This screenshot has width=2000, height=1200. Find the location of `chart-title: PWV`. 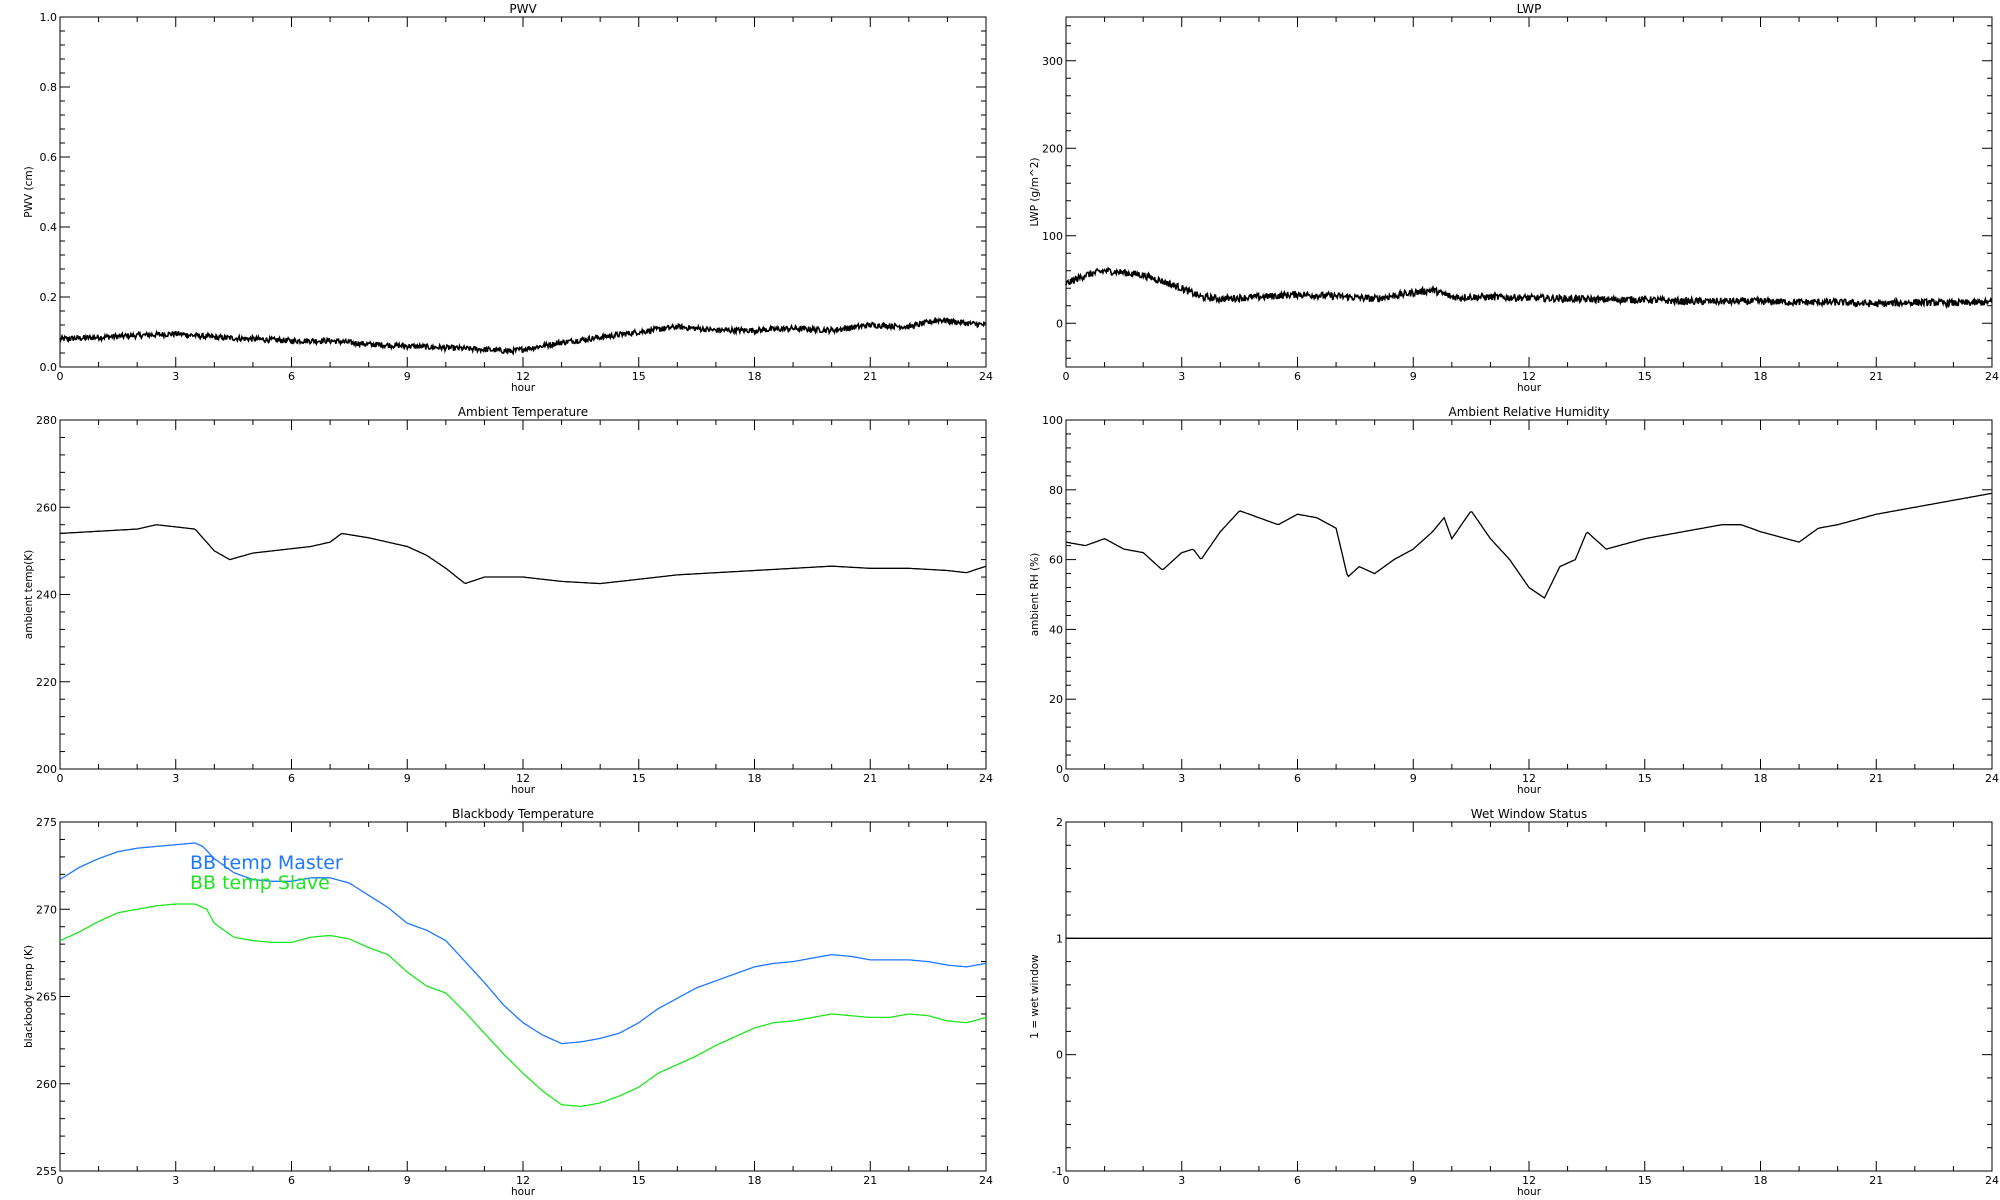

chart-title: PWV is located at coordinates (523, 9).